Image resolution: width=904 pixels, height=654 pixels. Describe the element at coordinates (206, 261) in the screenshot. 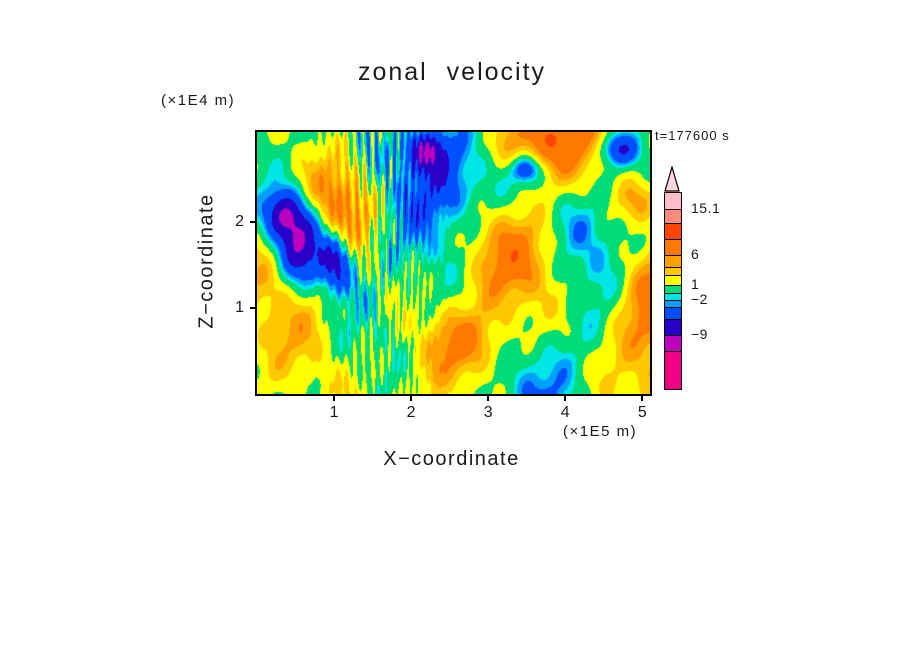

I see `y-axis-title: Z−coordinate` at that location.